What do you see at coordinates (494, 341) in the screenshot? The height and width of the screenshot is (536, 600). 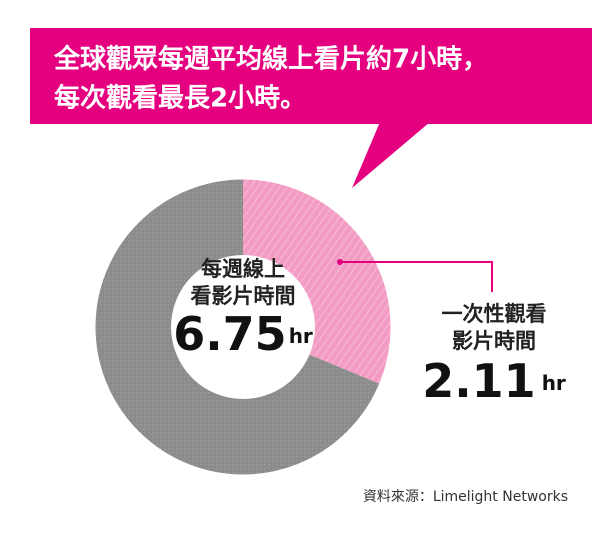 I see `part-label: 影片時間` at bounding box center [494, 341].